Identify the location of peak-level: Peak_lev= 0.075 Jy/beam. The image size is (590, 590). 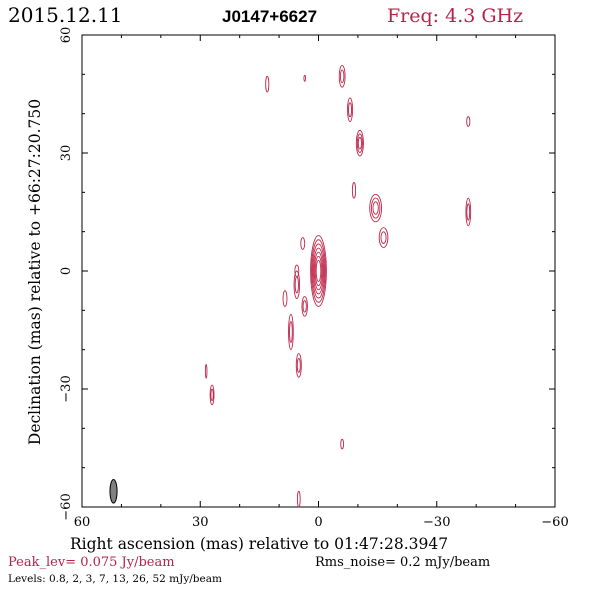
(91, 562).